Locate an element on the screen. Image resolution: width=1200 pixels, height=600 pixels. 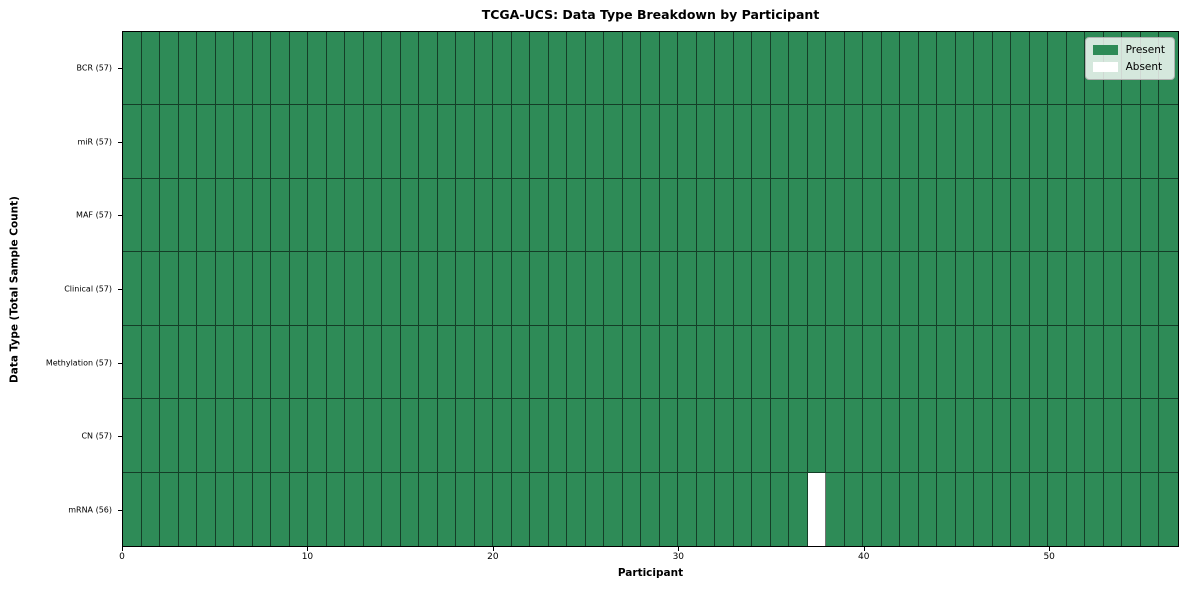
x-axis-label: Participant is located at coordinates (650, 573).